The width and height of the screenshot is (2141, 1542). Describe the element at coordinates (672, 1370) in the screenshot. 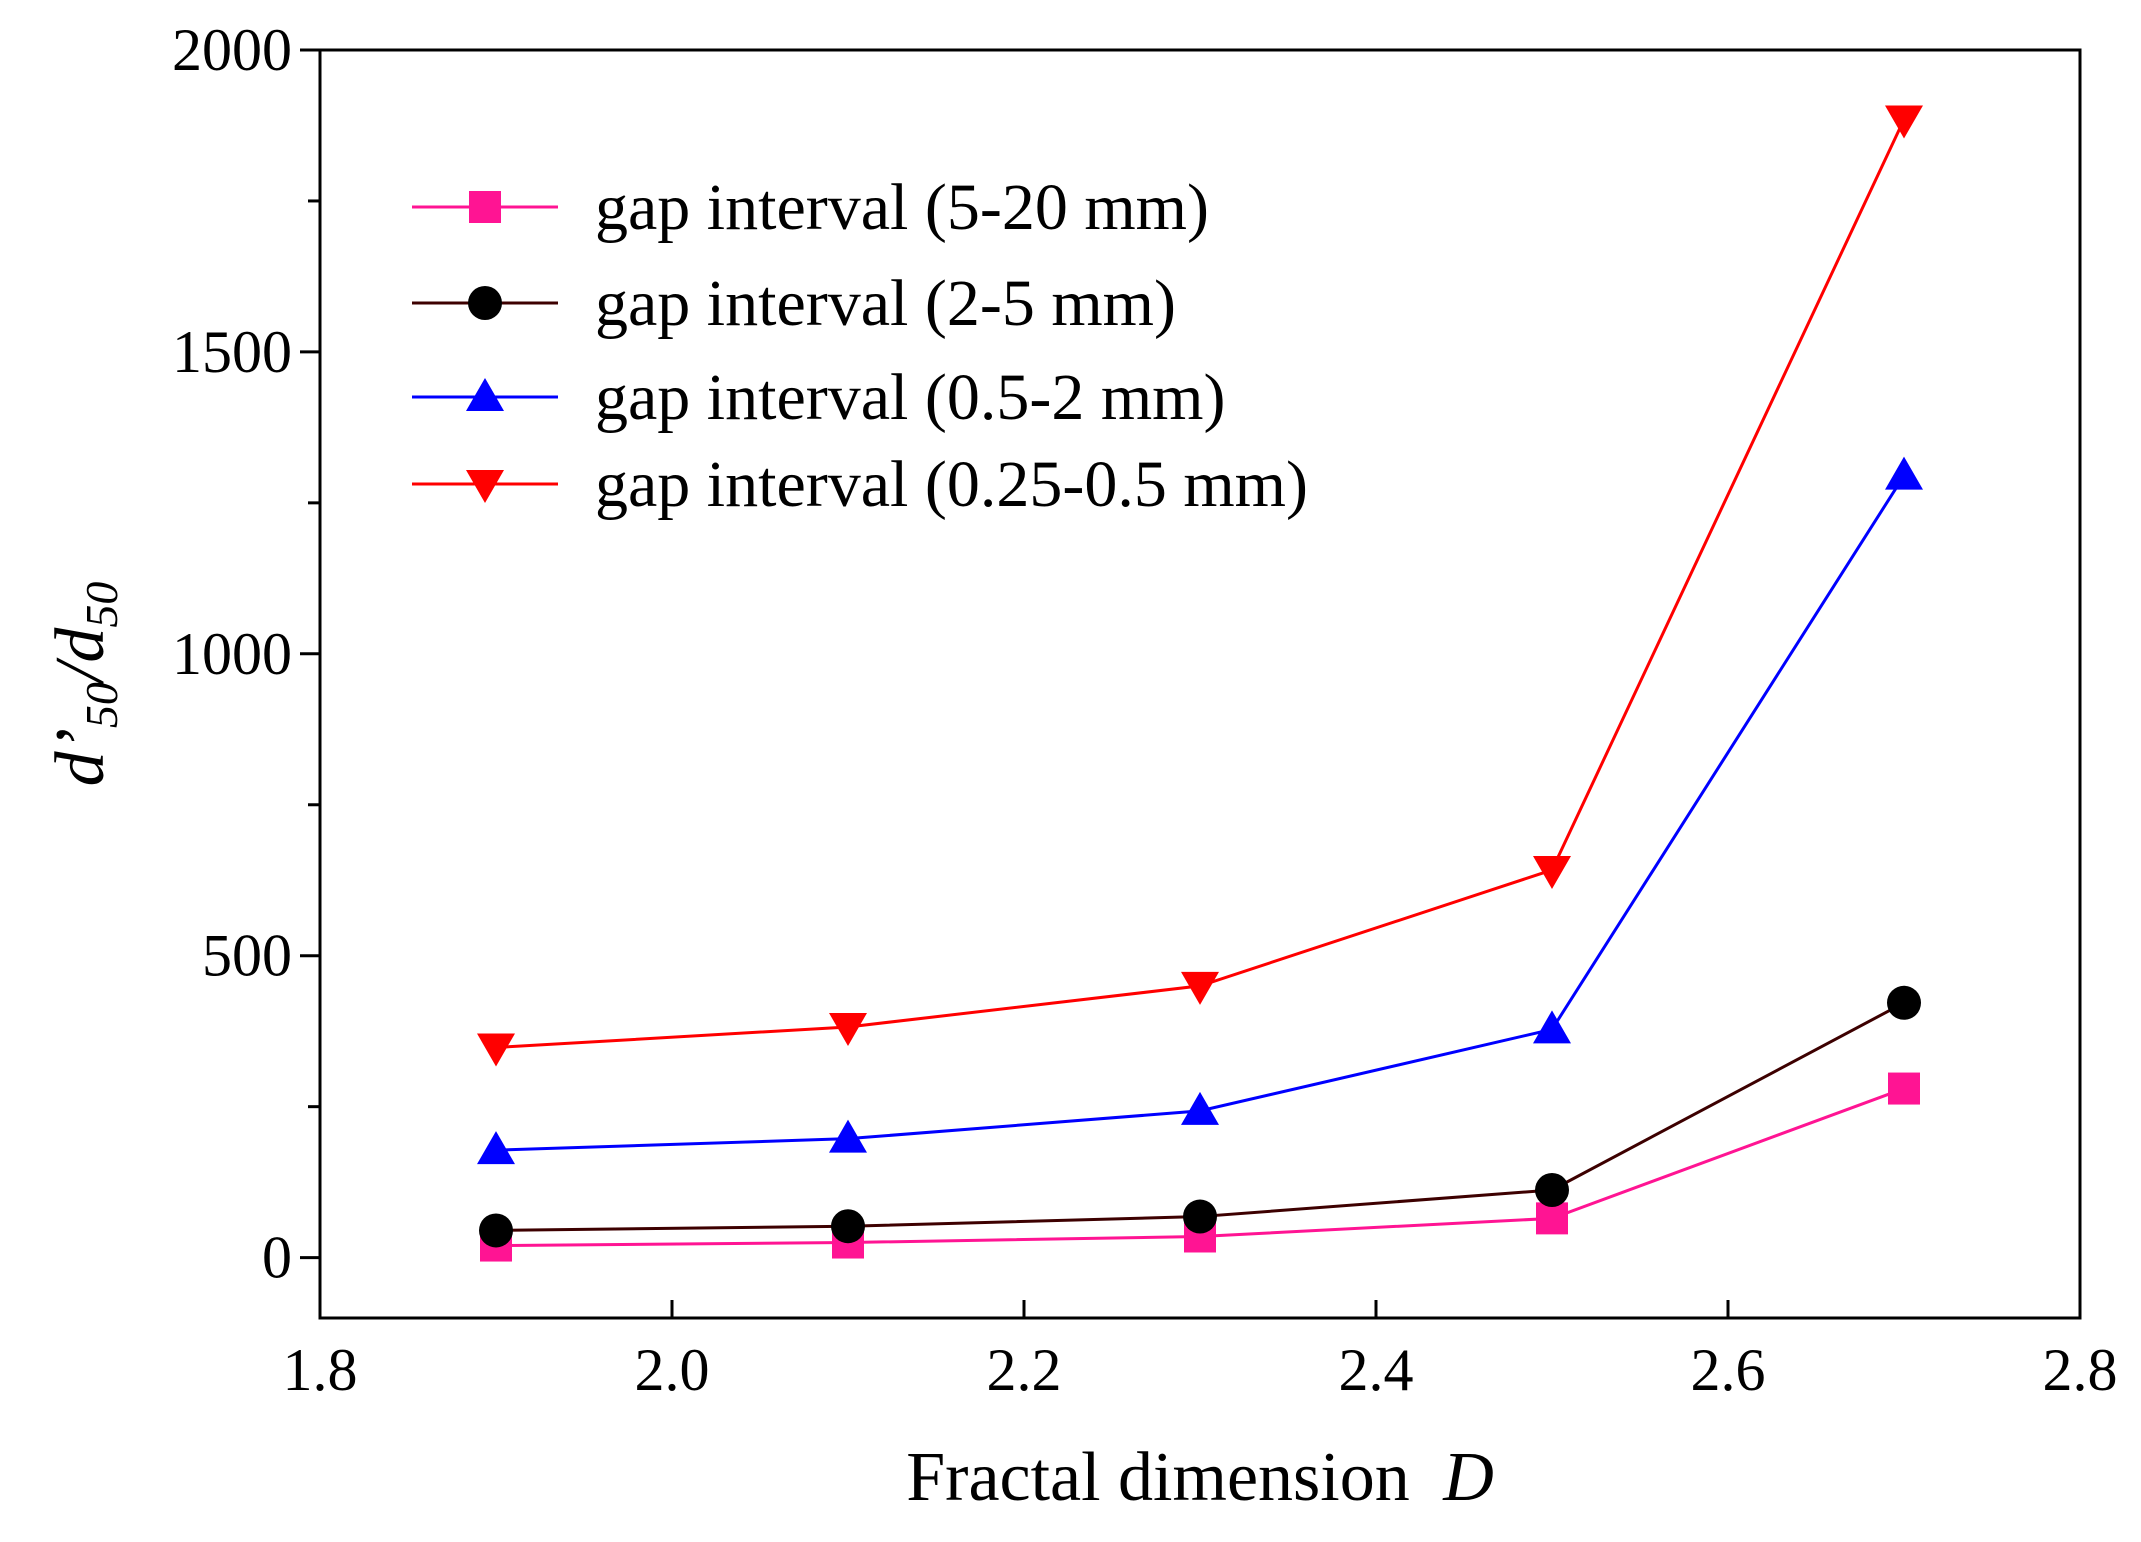

I see `x-tick-label-2.0: 2.0` at that location.